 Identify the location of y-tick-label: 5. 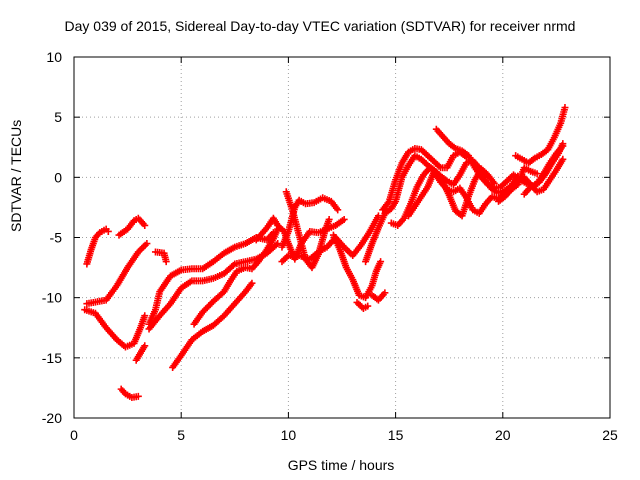
(58, 117).